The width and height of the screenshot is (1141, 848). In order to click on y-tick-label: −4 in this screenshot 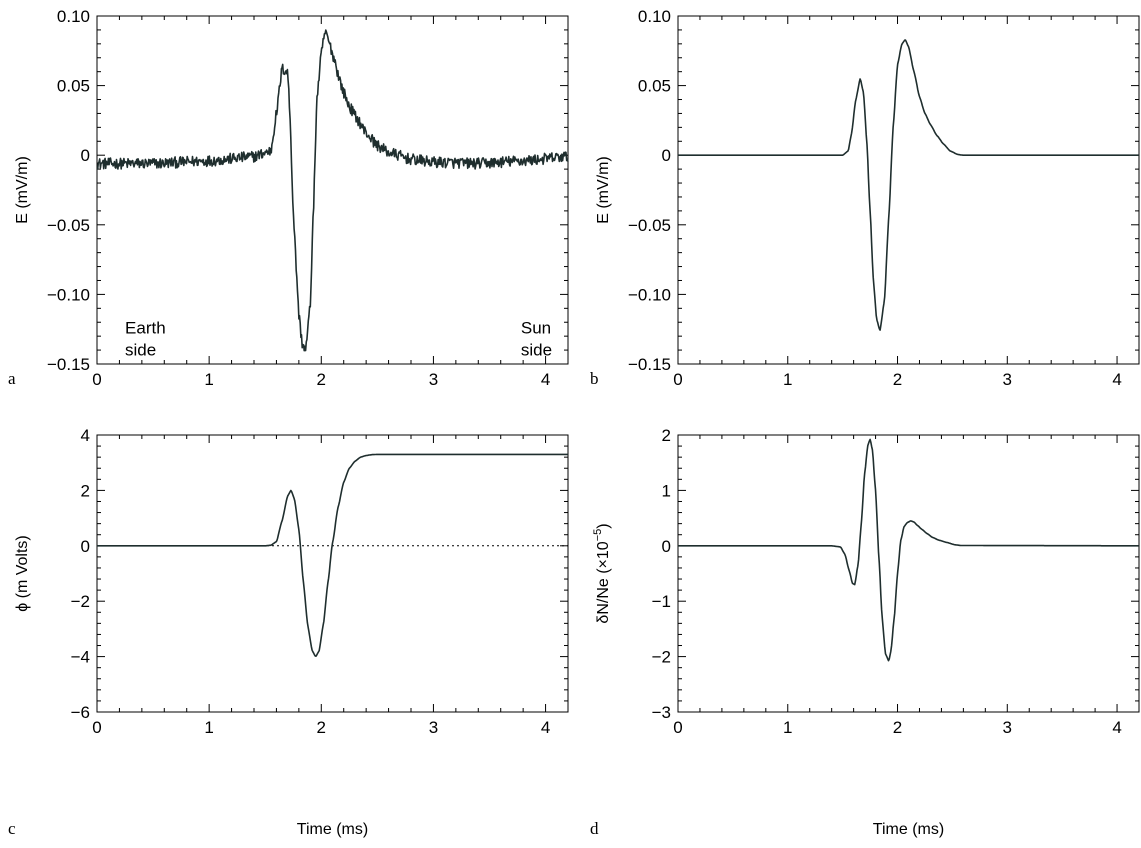, I will do `click(80, 657)`.